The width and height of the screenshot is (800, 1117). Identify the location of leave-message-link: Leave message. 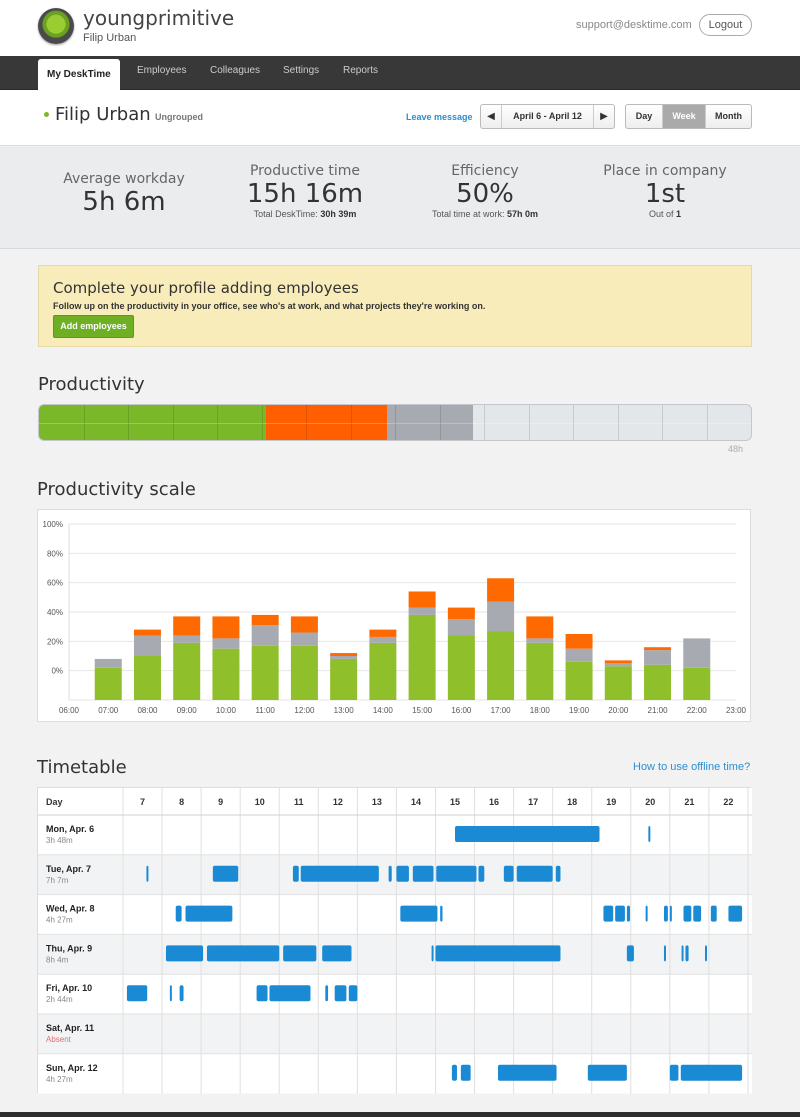
(439, 117).